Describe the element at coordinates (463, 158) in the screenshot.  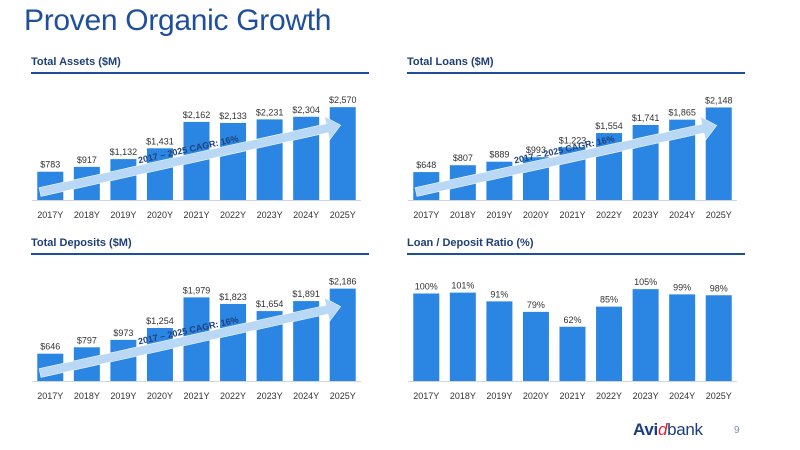
I see `data-label: $807` at that location.